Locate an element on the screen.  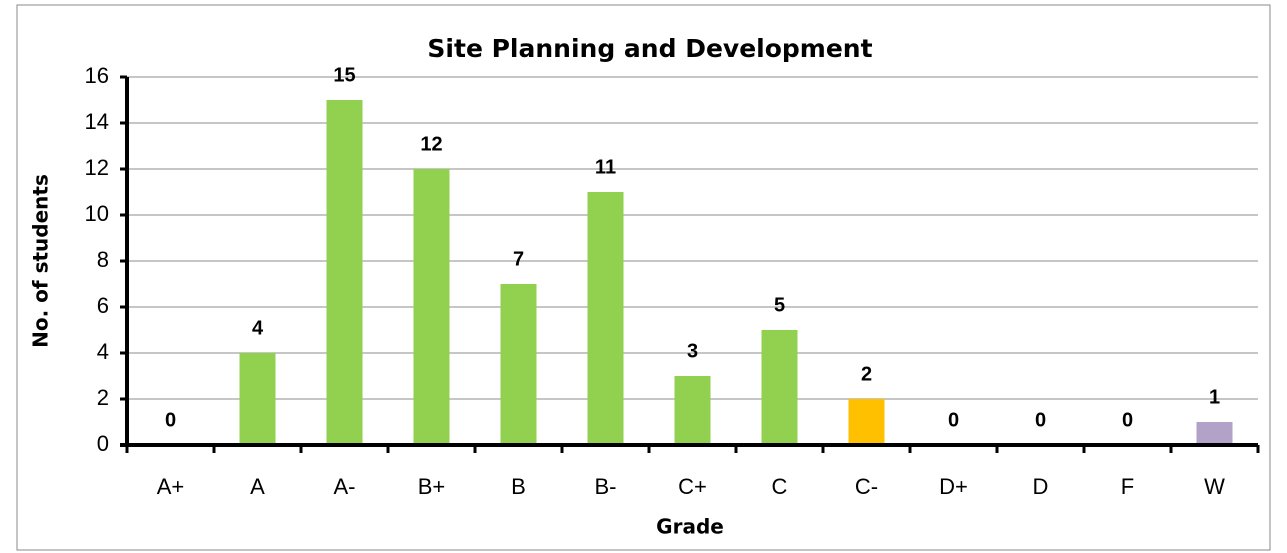
x-tick-label: B+ is located at coordinates (432, 486).